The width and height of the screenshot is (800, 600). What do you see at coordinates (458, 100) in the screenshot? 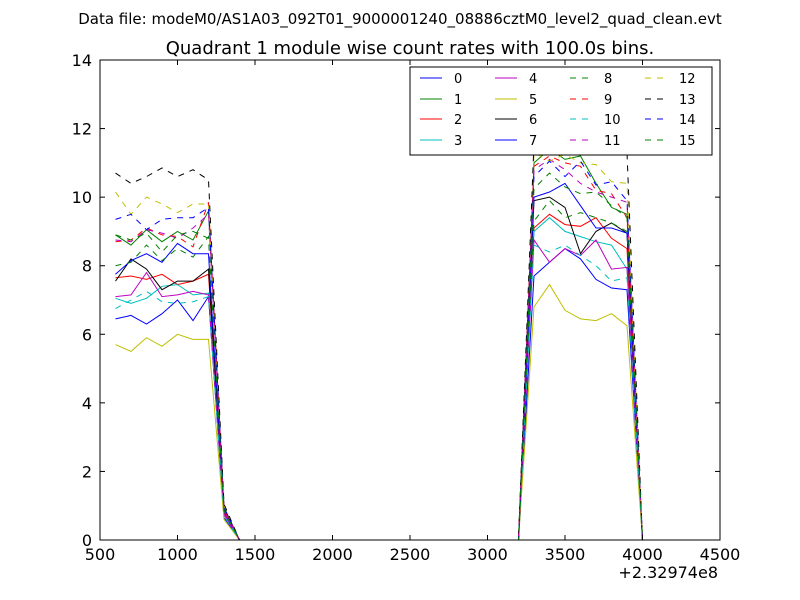
I see `legend-label-1: 1` at bounding box center [458, 100].